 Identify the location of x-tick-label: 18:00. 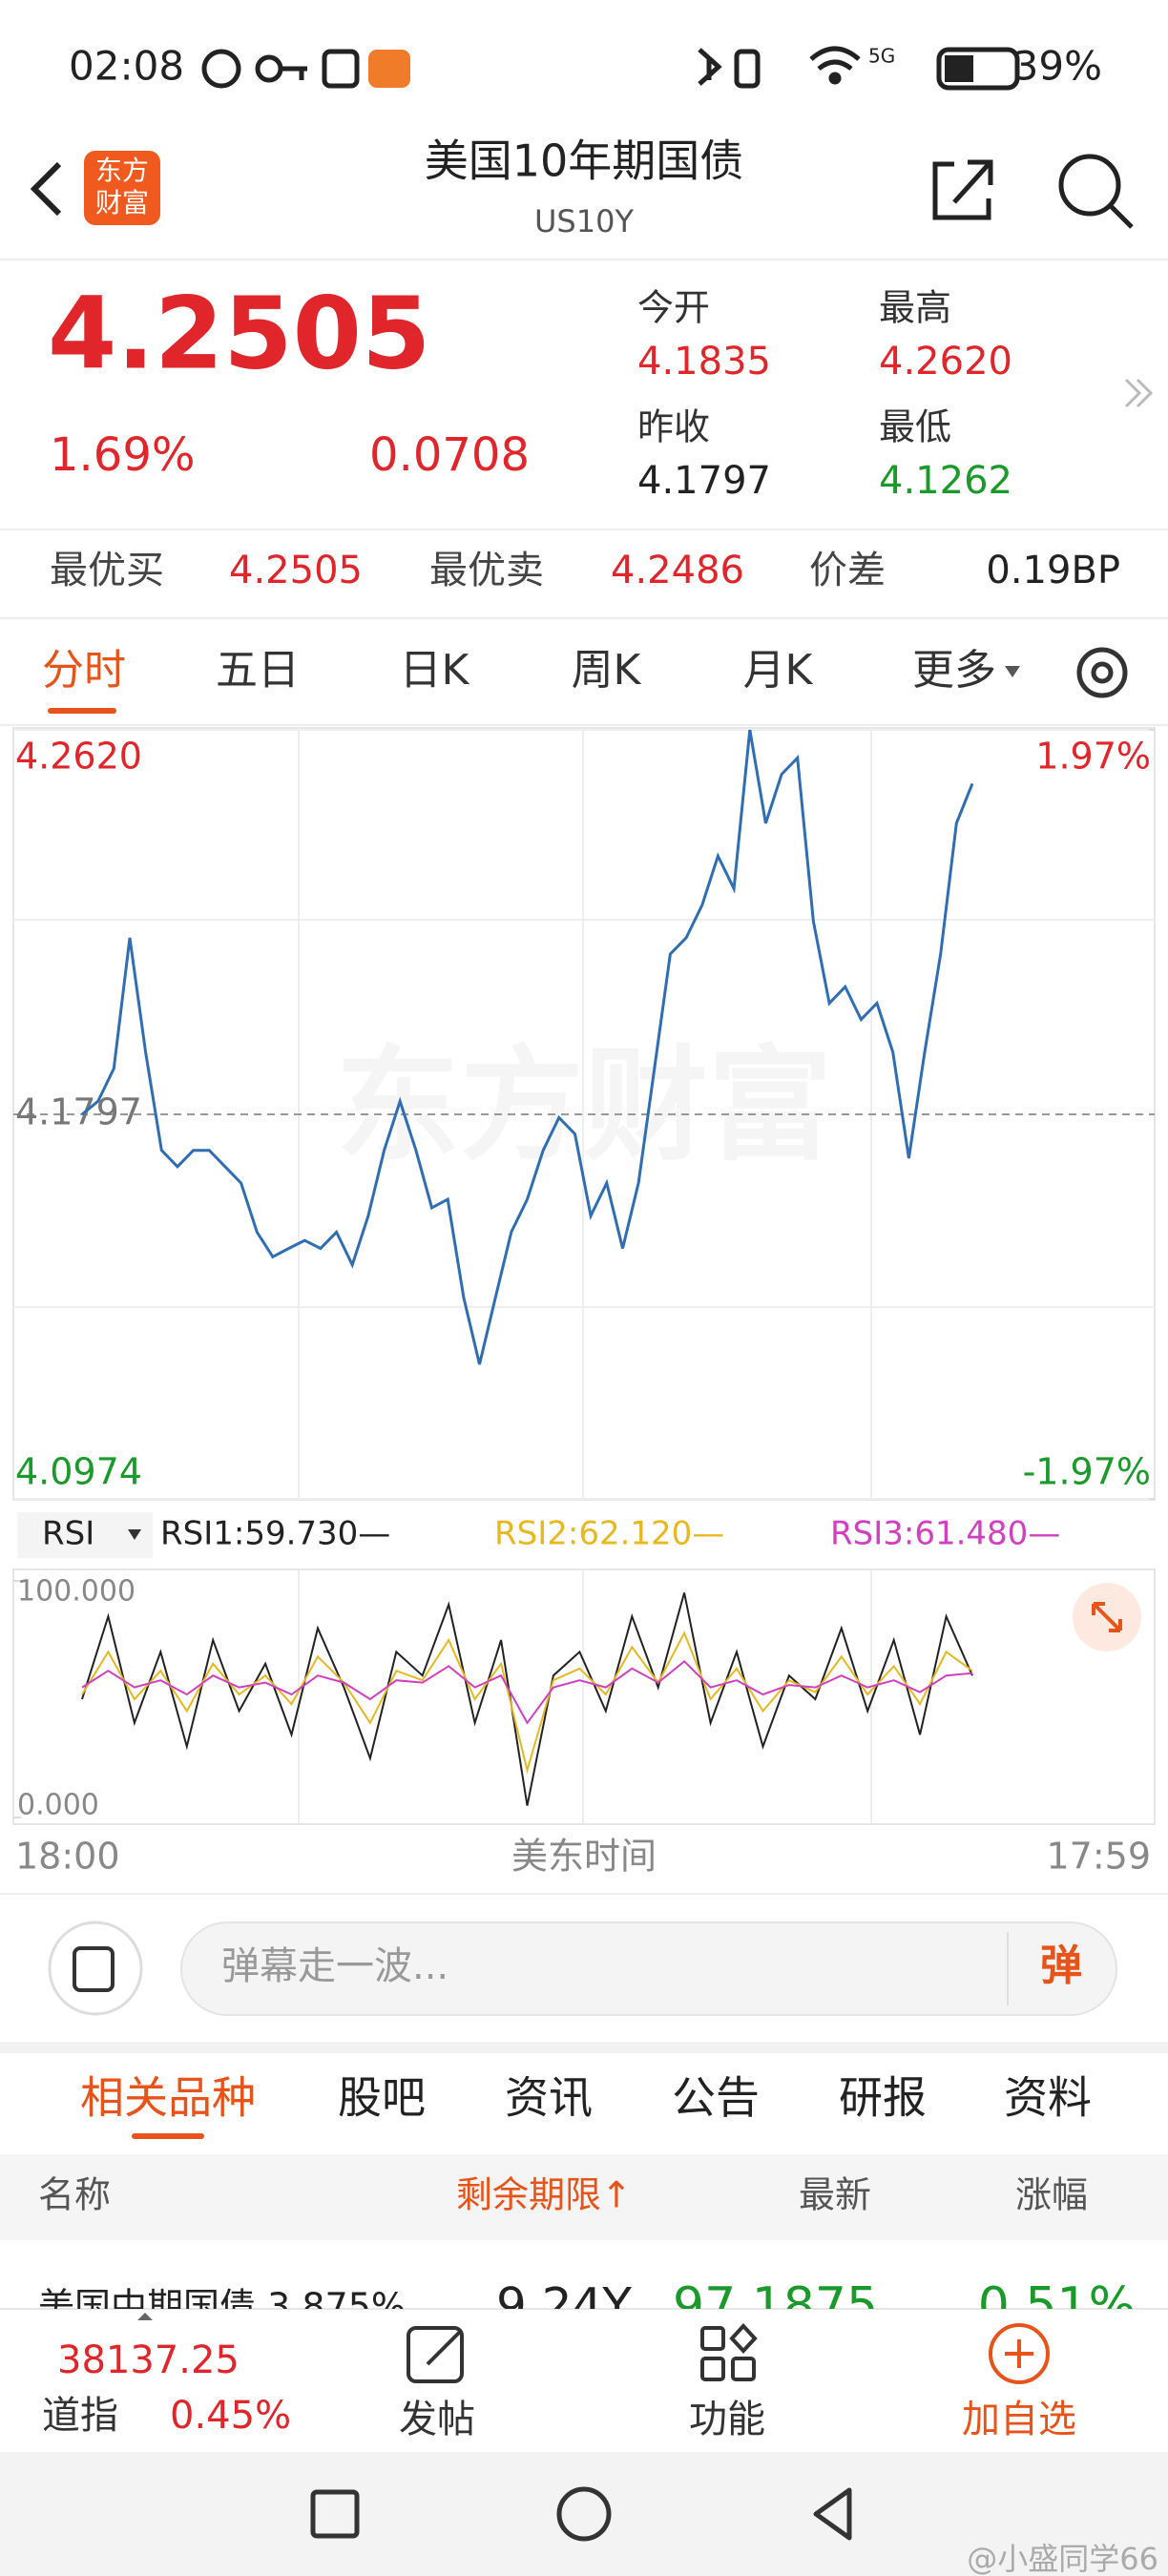
(67, 1857).